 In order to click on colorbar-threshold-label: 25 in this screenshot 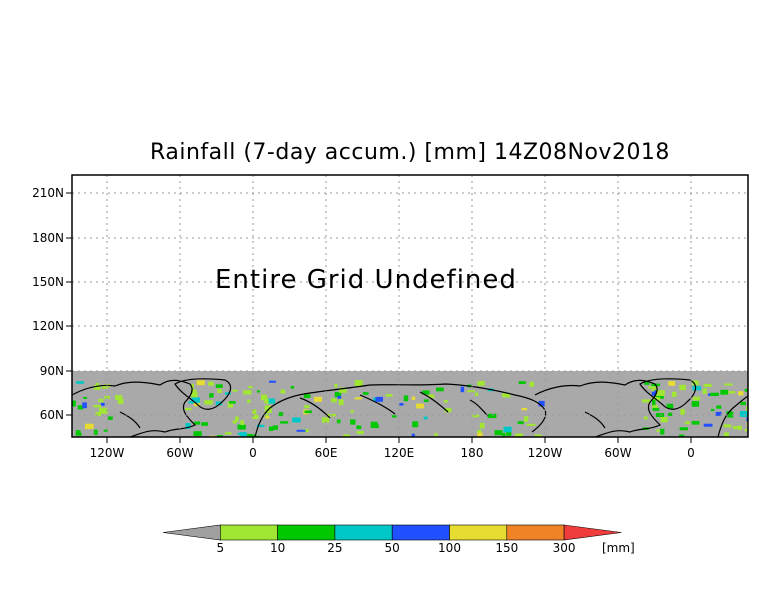, I will do `click(334, 548)`.